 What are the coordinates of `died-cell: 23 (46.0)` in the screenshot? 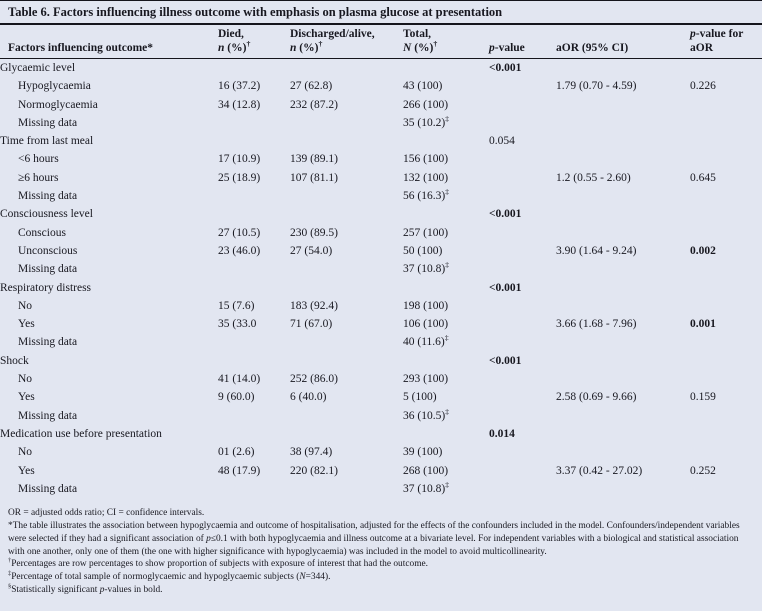 It's located at (239, 250).